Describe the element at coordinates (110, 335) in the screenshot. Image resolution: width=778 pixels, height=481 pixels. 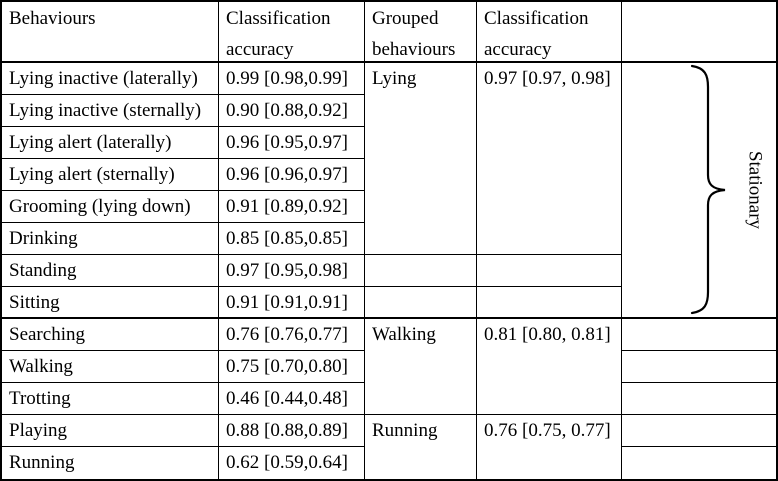
I see `behaviour-cell: Searching` at that location.